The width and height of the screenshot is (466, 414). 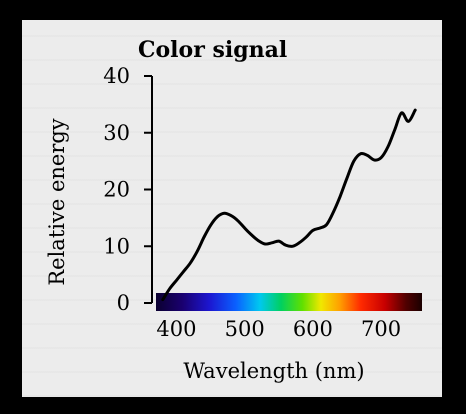 I want to click on x-tick-label: 700, so click(x=381, y=329).